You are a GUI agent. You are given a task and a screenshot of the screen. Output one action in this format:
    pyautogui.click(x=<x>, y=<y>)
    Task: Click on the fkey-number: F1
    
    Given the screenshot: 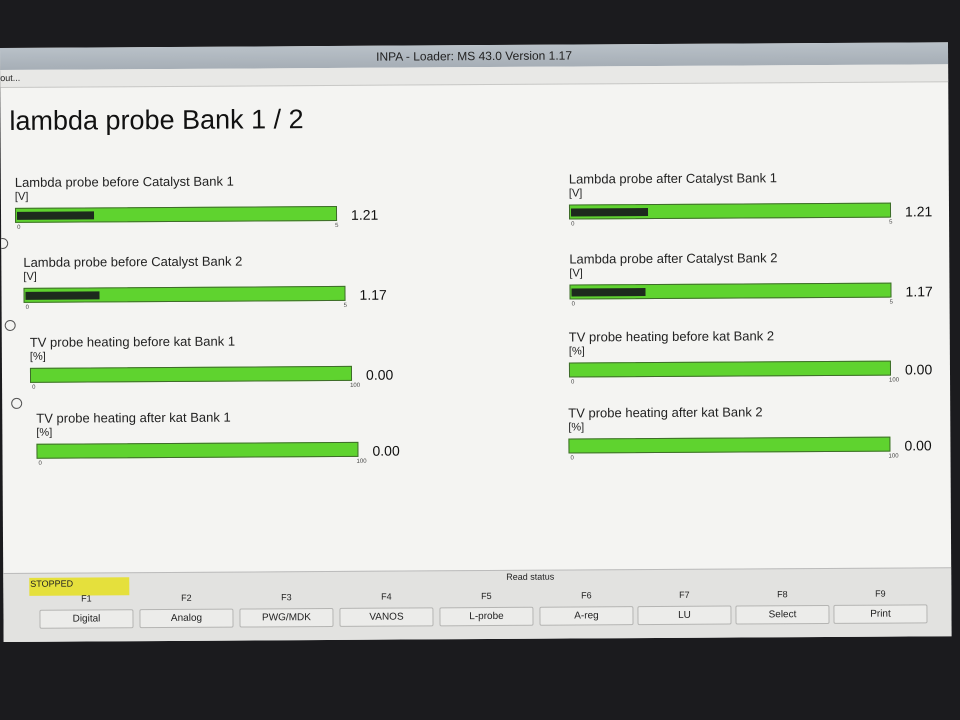 What is the action you would take?
    pyautogui.click(x=86, y=598)
    